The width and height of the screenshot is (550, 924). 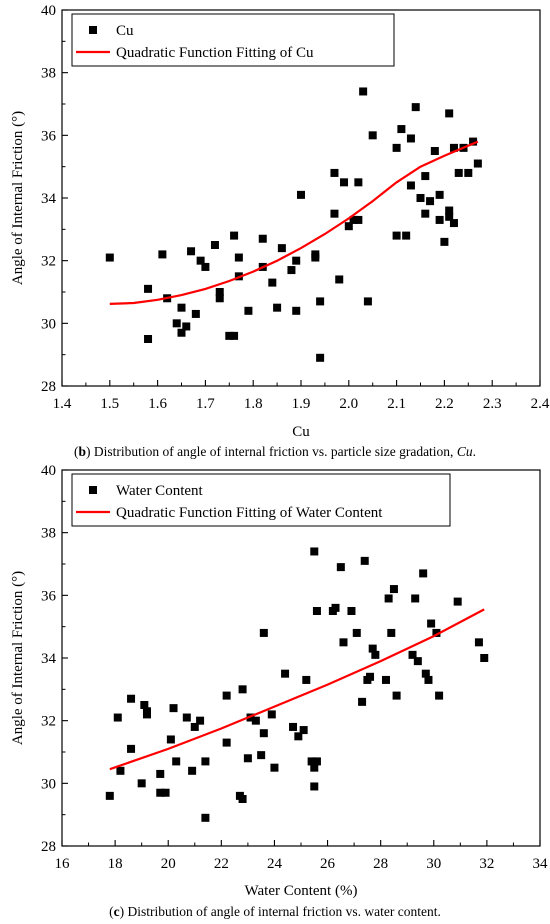 What do you see at coordinates (62, 404) in the screenshot?
I see `chart-b-x-tick-label: 1.4` at bounding box center [62, 404].